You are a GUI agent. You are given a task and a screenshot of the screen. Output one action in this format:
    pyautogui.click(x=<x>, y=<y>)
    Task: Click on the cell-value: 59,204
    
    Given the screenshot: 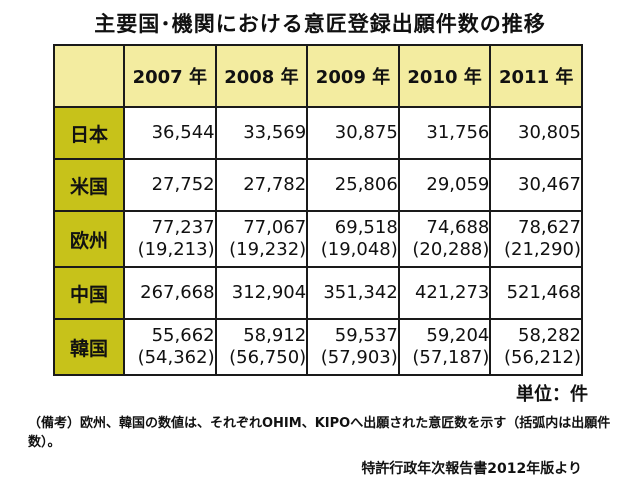 What is the action you would take?
    pyautogui.click(x=458, y=335)
    